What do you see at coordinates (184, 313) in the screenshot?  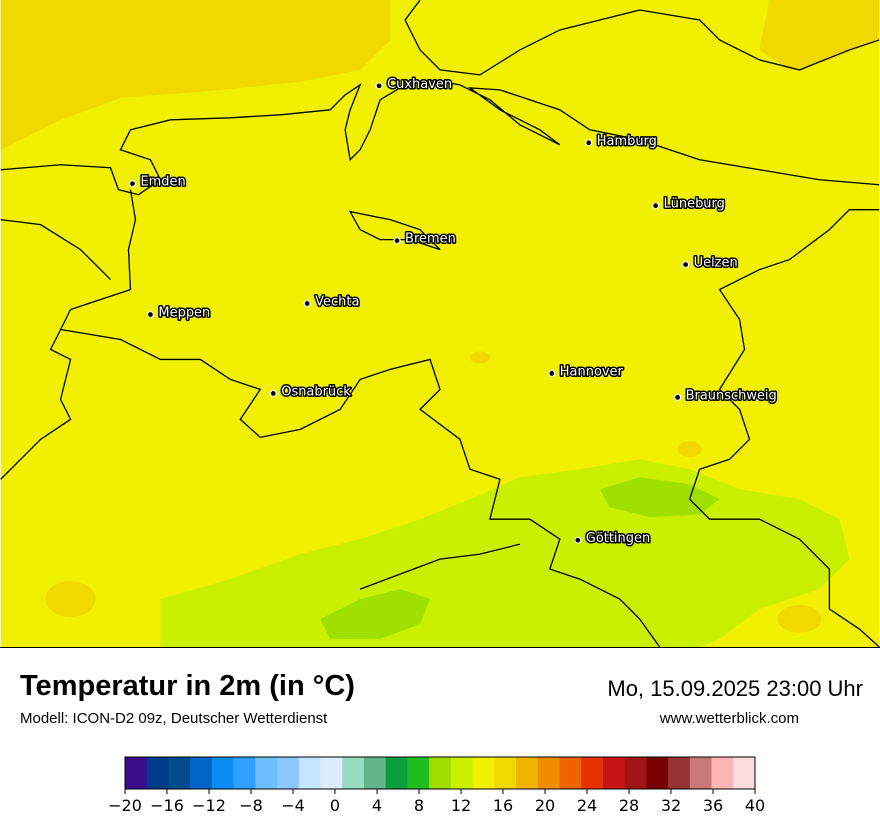 I see `city-label: Meppen` at bounding box center [184, 313].